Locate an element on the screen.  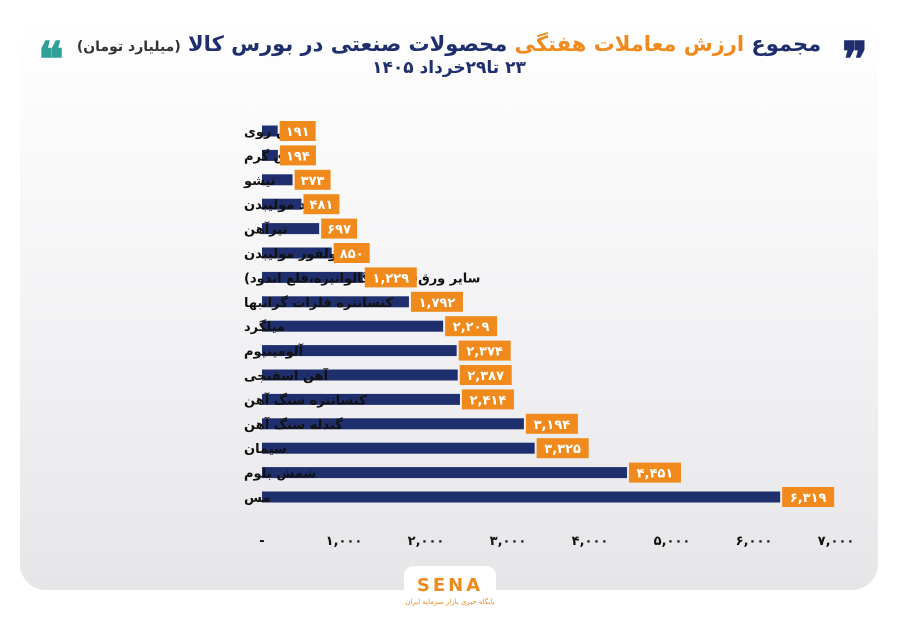
value-label-7: ۱,۷۹۲ is located at coordinates (437, 303).